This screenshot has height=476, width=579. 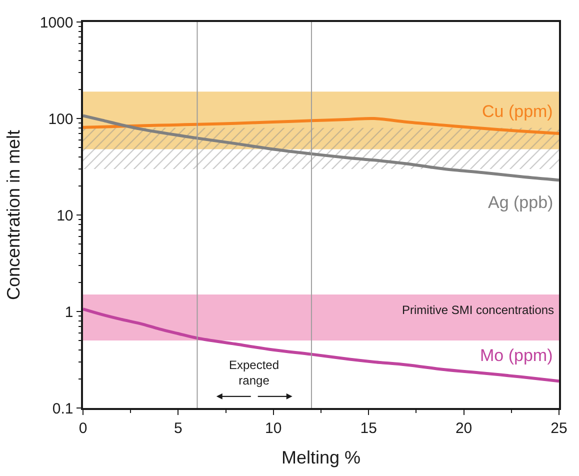 I want to click on series-label: Ag (ppb), so click(x=521, y=202).